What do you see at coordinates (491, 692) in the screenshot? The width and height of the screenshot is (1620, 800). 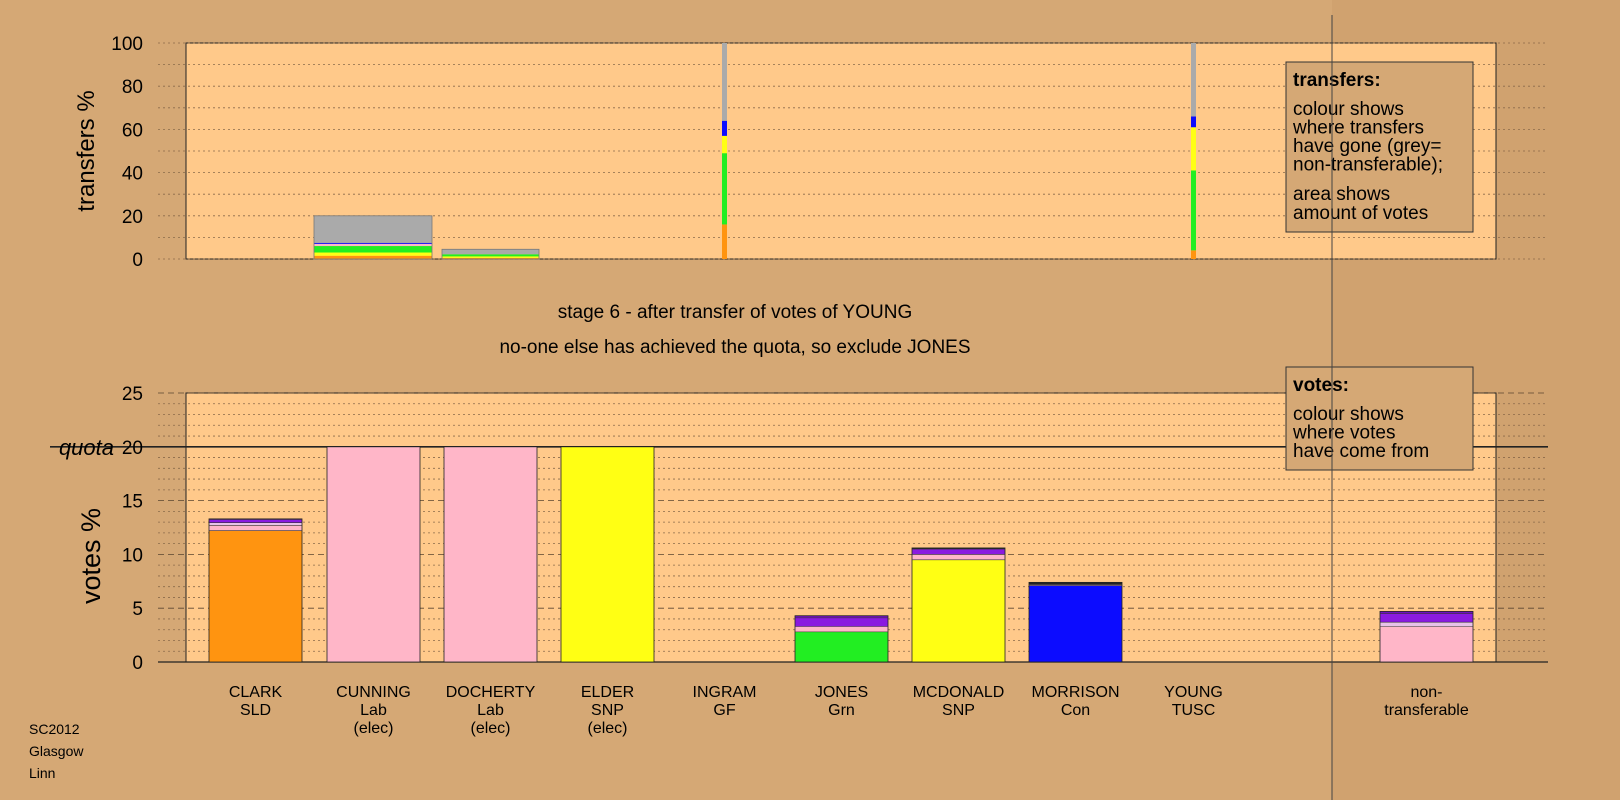 I see `category-label-docherty: DOCHERTY` at bounding box center [491, 692].